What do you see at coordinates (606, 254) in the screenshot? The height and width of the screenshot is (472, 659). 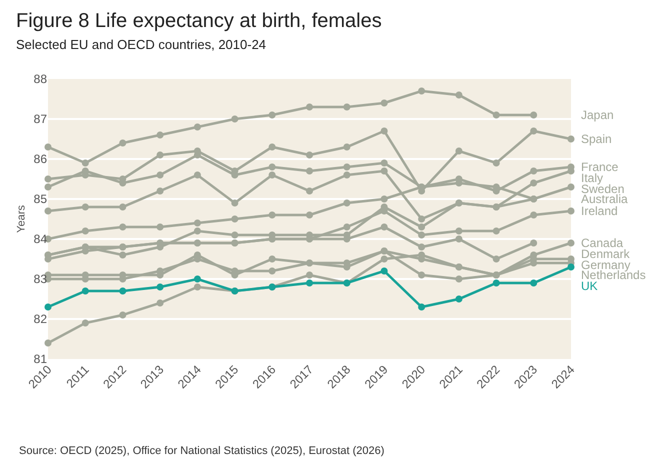 I see `series-label: Denmark` at bounding box center [606, 254].